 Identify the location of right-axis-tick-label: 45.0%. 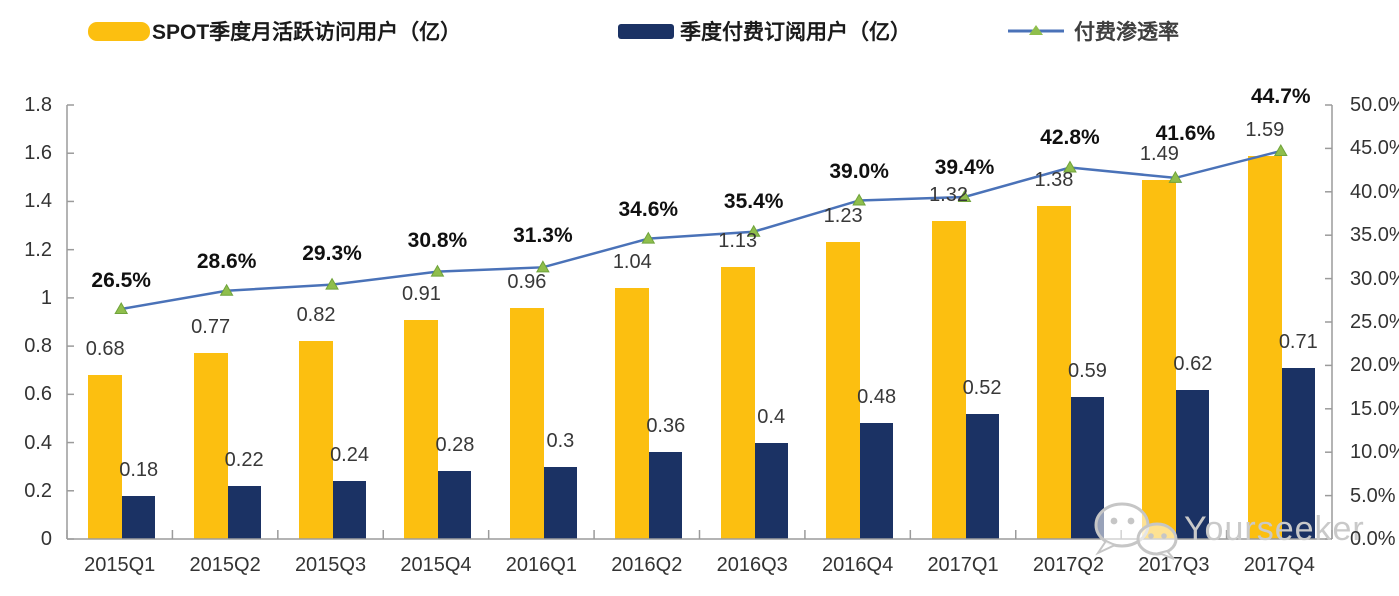
(1374, 148).